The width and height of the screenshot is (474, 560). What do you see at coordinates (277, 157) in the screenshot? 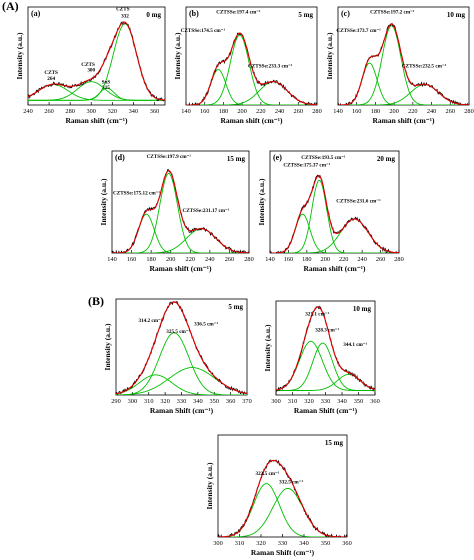
I see `panel-label: (e)` at bounding box center [277, 157].